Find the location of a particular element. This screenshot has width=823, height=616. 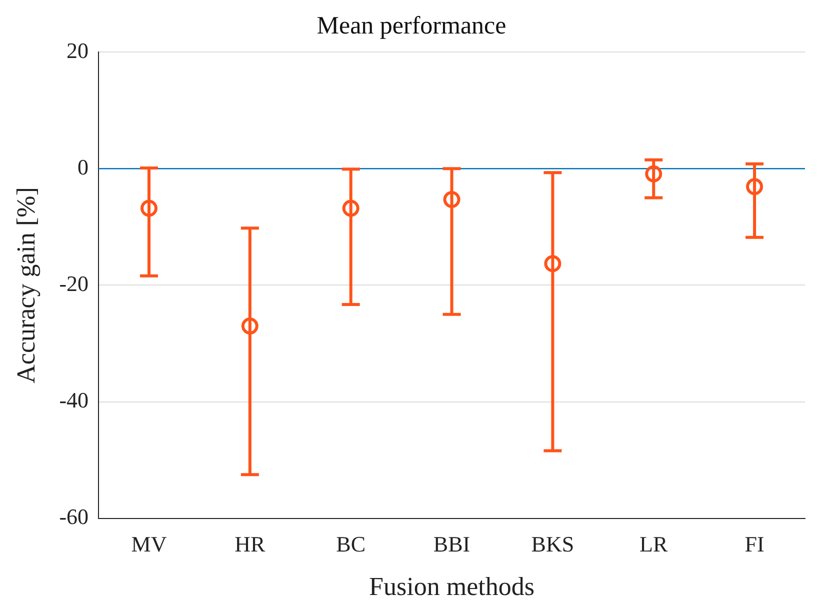

x-tick-label: MV is located at coordinates (149, 543).